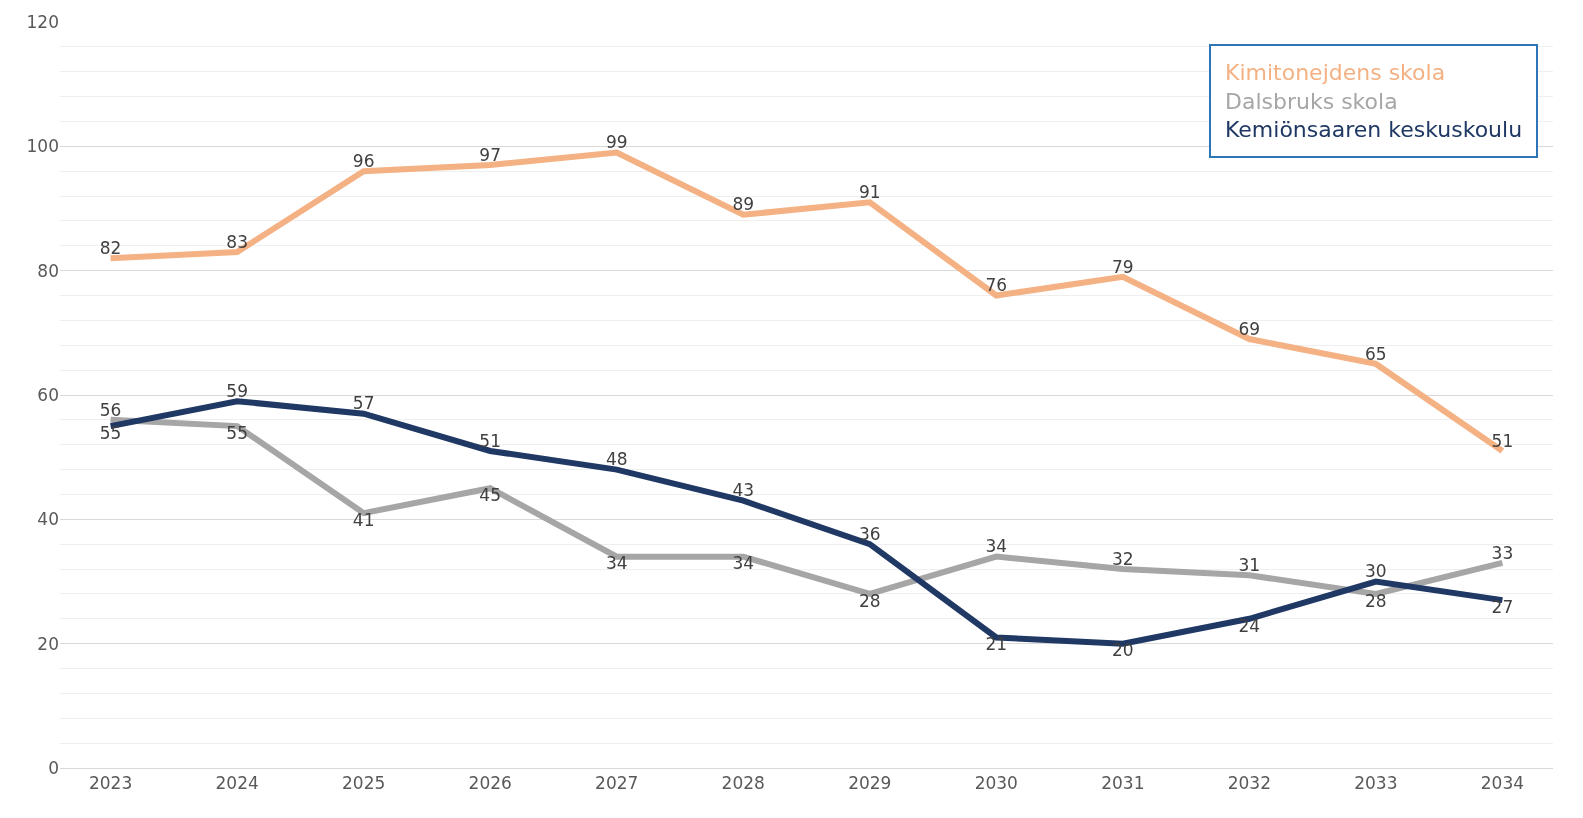 Image resolution: width=1583 pixels, height=818 pixels. Describe the element at coordinates (1376, 571) in the screenshot. I see `data-label: 30` at that location.